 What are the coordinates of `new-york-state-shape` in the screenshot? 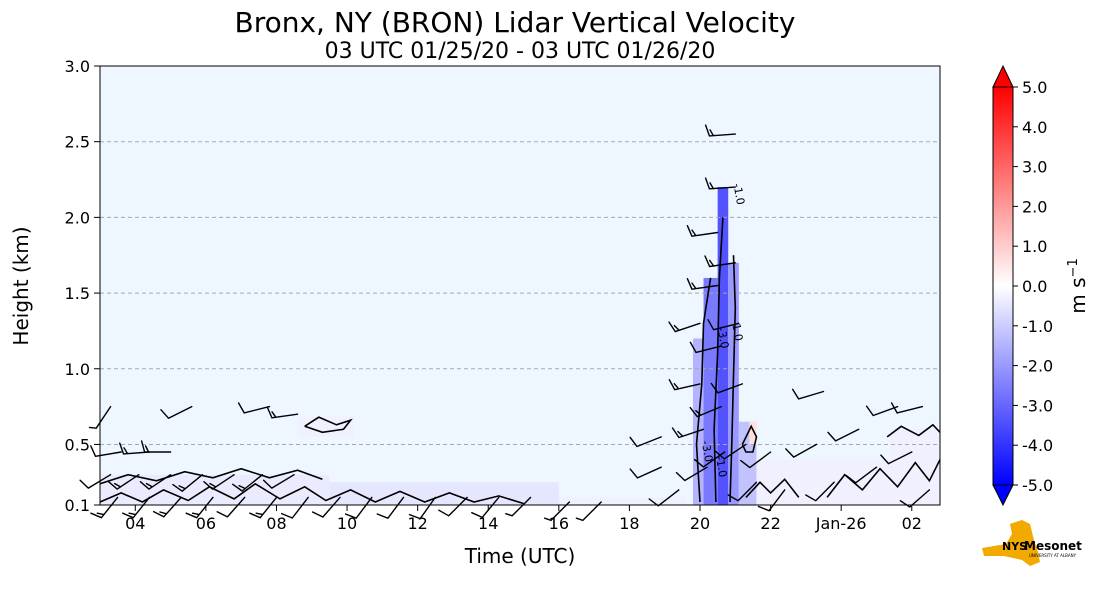 It's located at (1011, 543).